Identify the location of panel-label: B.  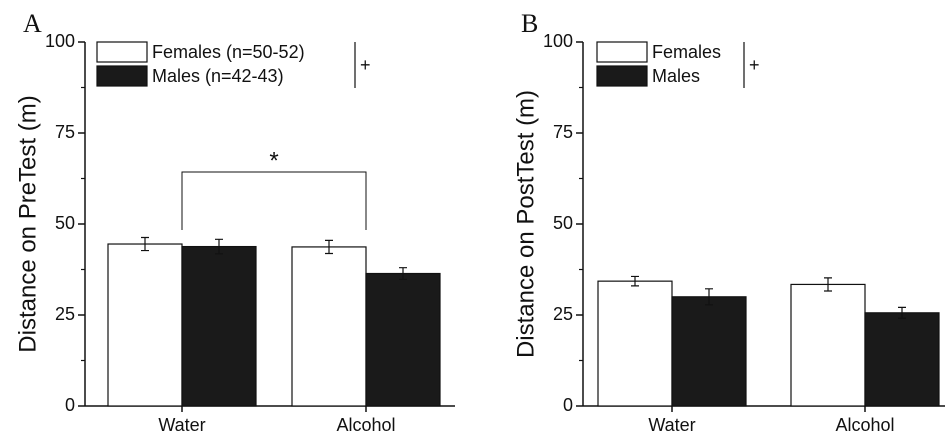
(529, 23).